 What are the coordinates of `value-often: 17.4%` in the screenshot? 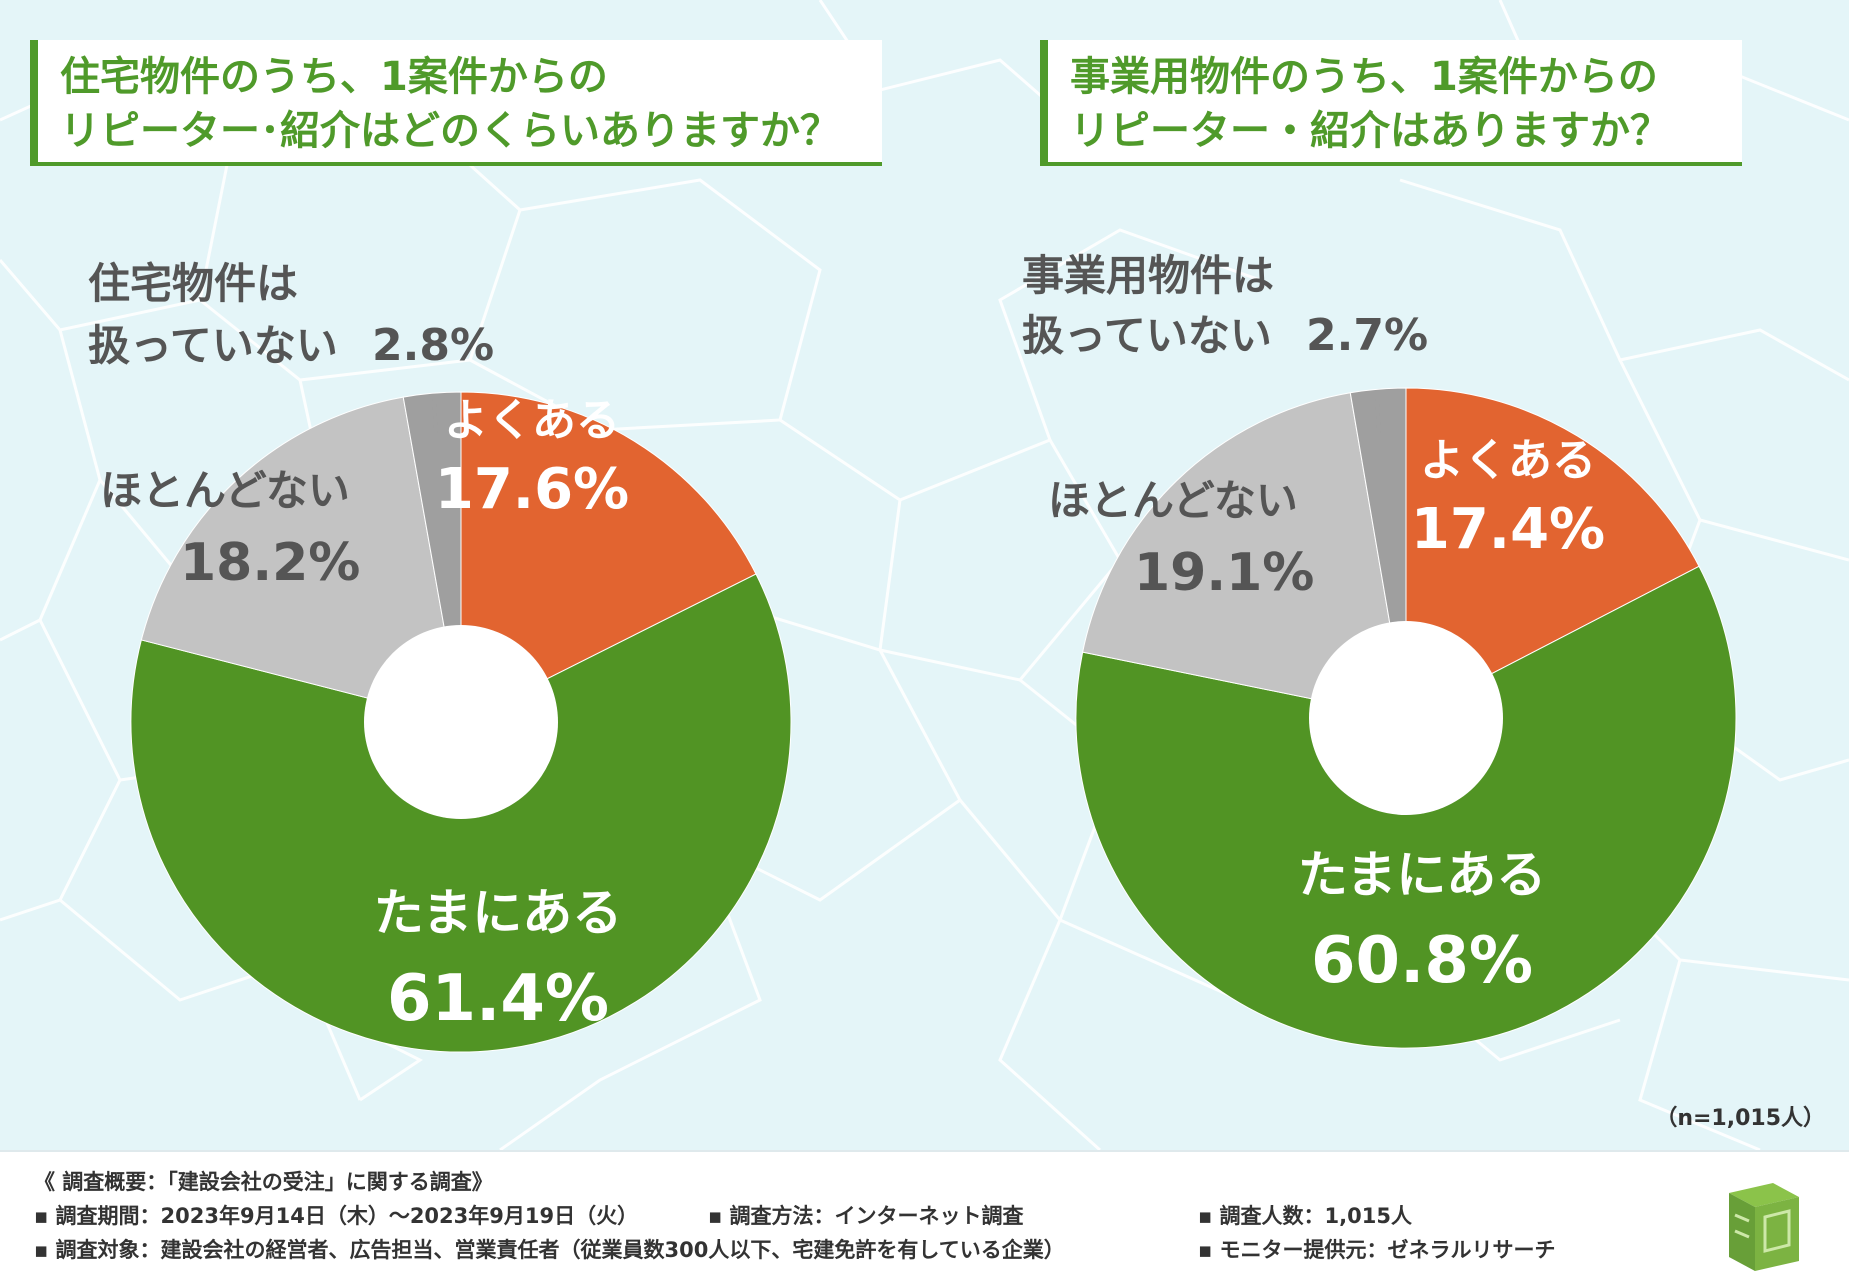 It's located at (1508, 529).